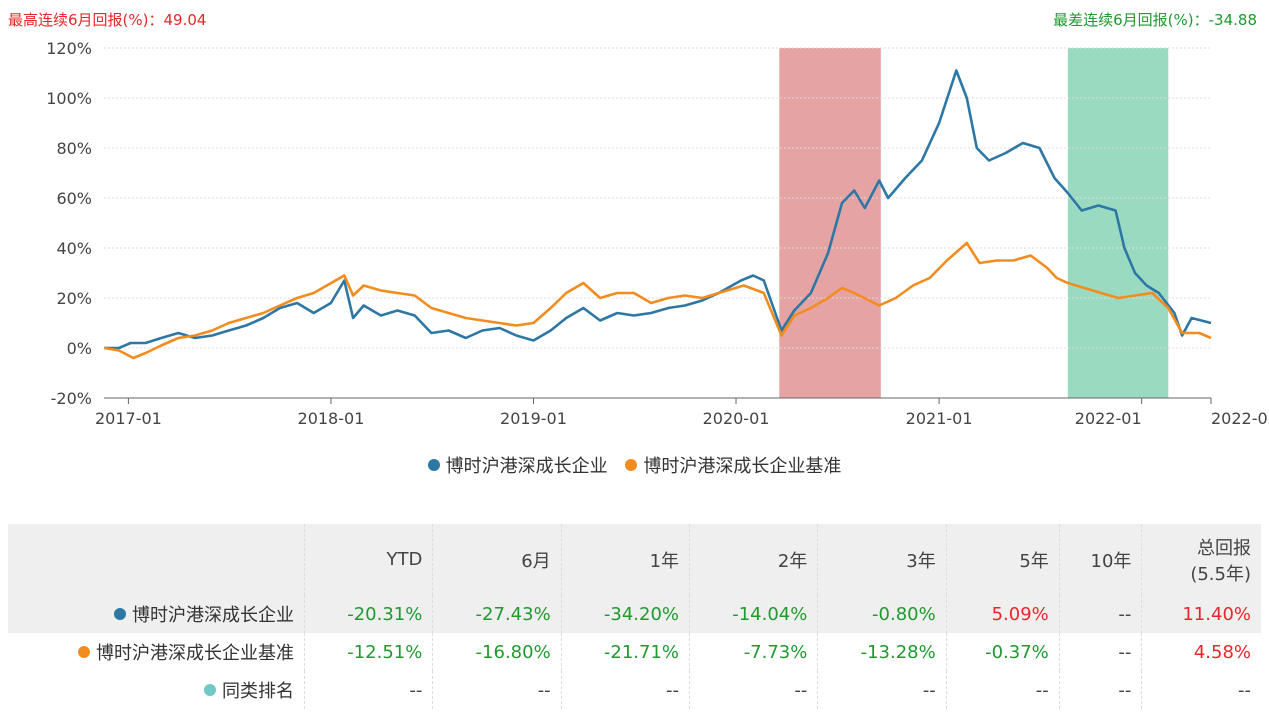  I want to click on cell-5y: --, so click(1003, 690).